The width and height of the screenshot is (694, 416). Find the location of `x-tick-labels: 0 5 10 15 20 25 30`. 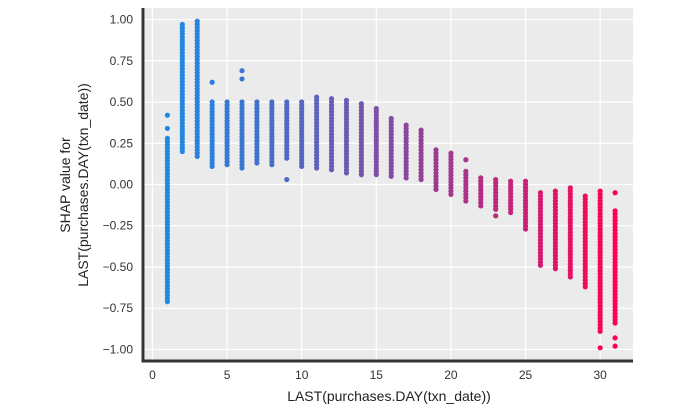

x-tick-labels: 0 5 10 15 20 25 30 is located at coordinates (378, 375).